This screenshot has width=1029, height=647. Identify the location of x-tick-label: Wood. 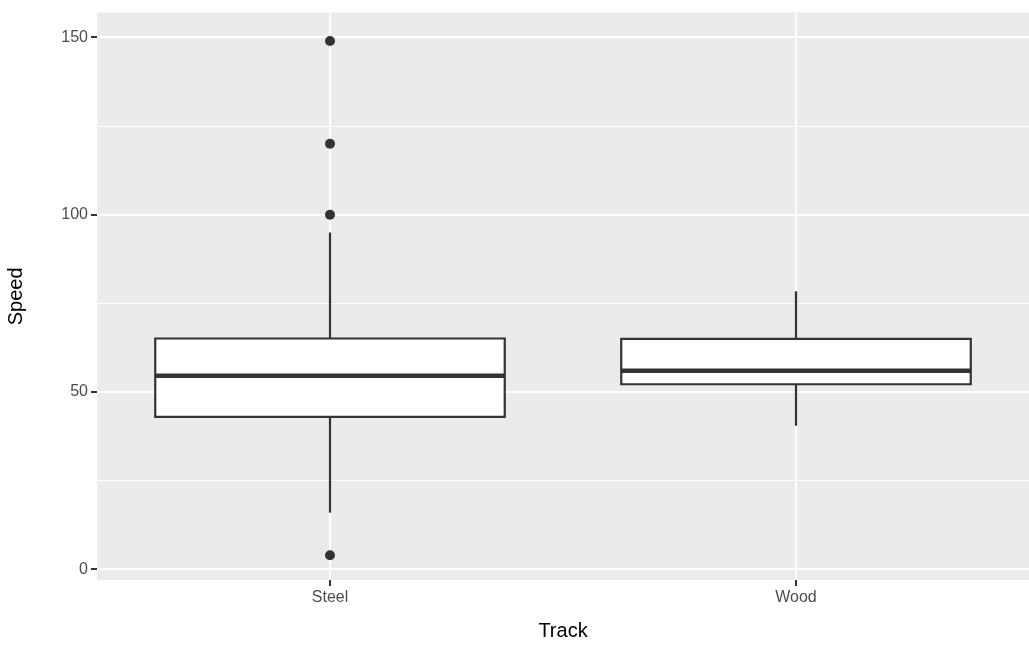
(796, 597).